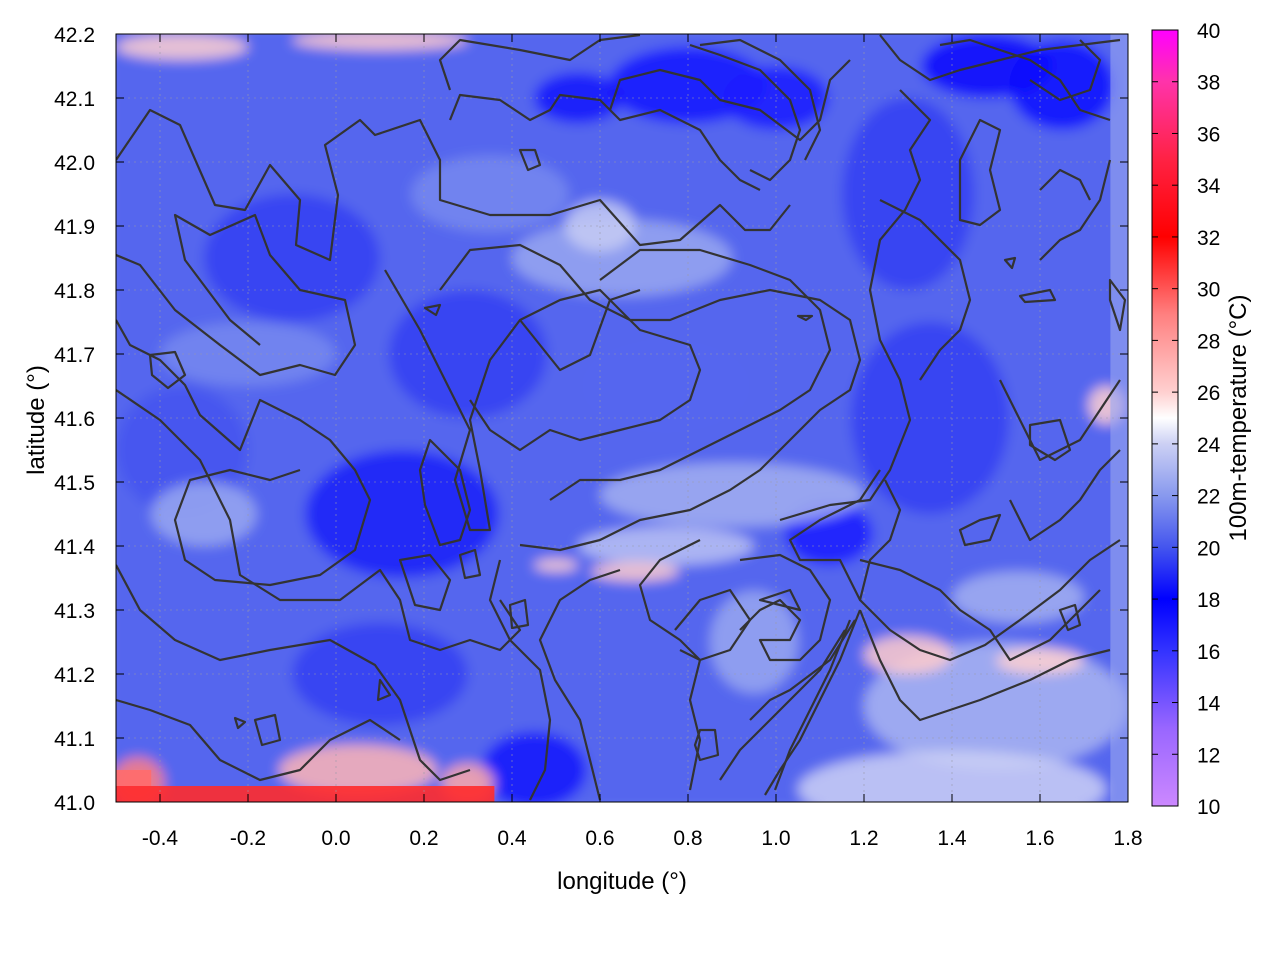  I want to click on y-tick-label: 42.1, so click(74, 99).